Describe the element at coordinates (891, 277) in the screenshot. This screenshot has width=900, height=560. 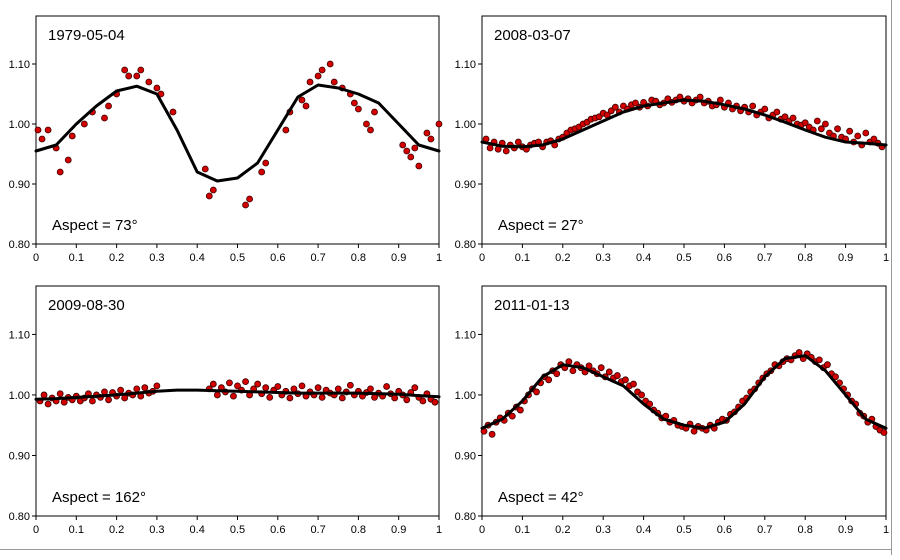
I see `right-border-line` at that location.